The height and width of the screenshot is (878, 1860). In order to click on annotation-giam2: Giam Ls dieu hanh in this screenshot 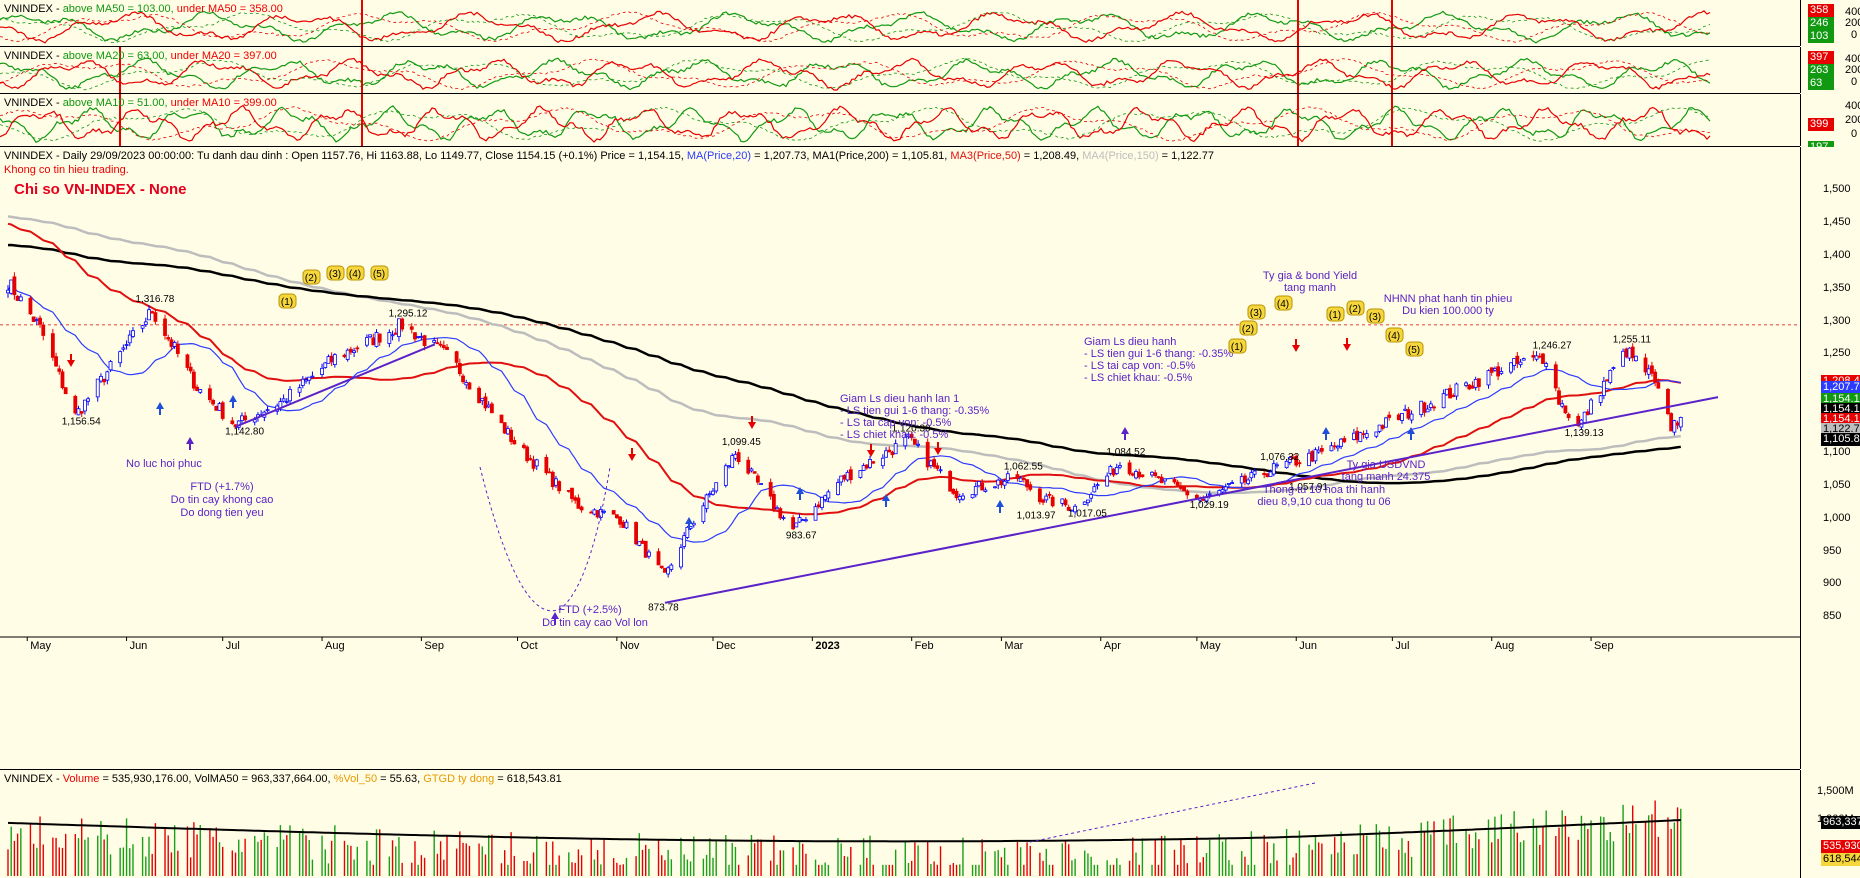, I will do `click(1130, 342)`.